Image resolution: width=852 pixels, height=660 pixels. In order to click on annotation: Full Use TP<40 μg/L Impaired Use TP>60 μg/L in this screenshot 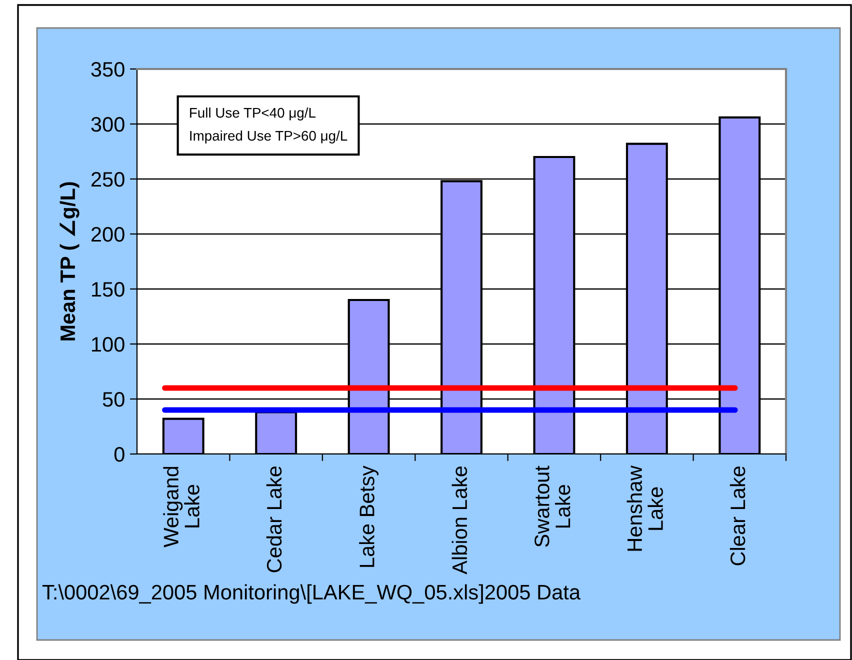, I will do `click(269, 126)`.